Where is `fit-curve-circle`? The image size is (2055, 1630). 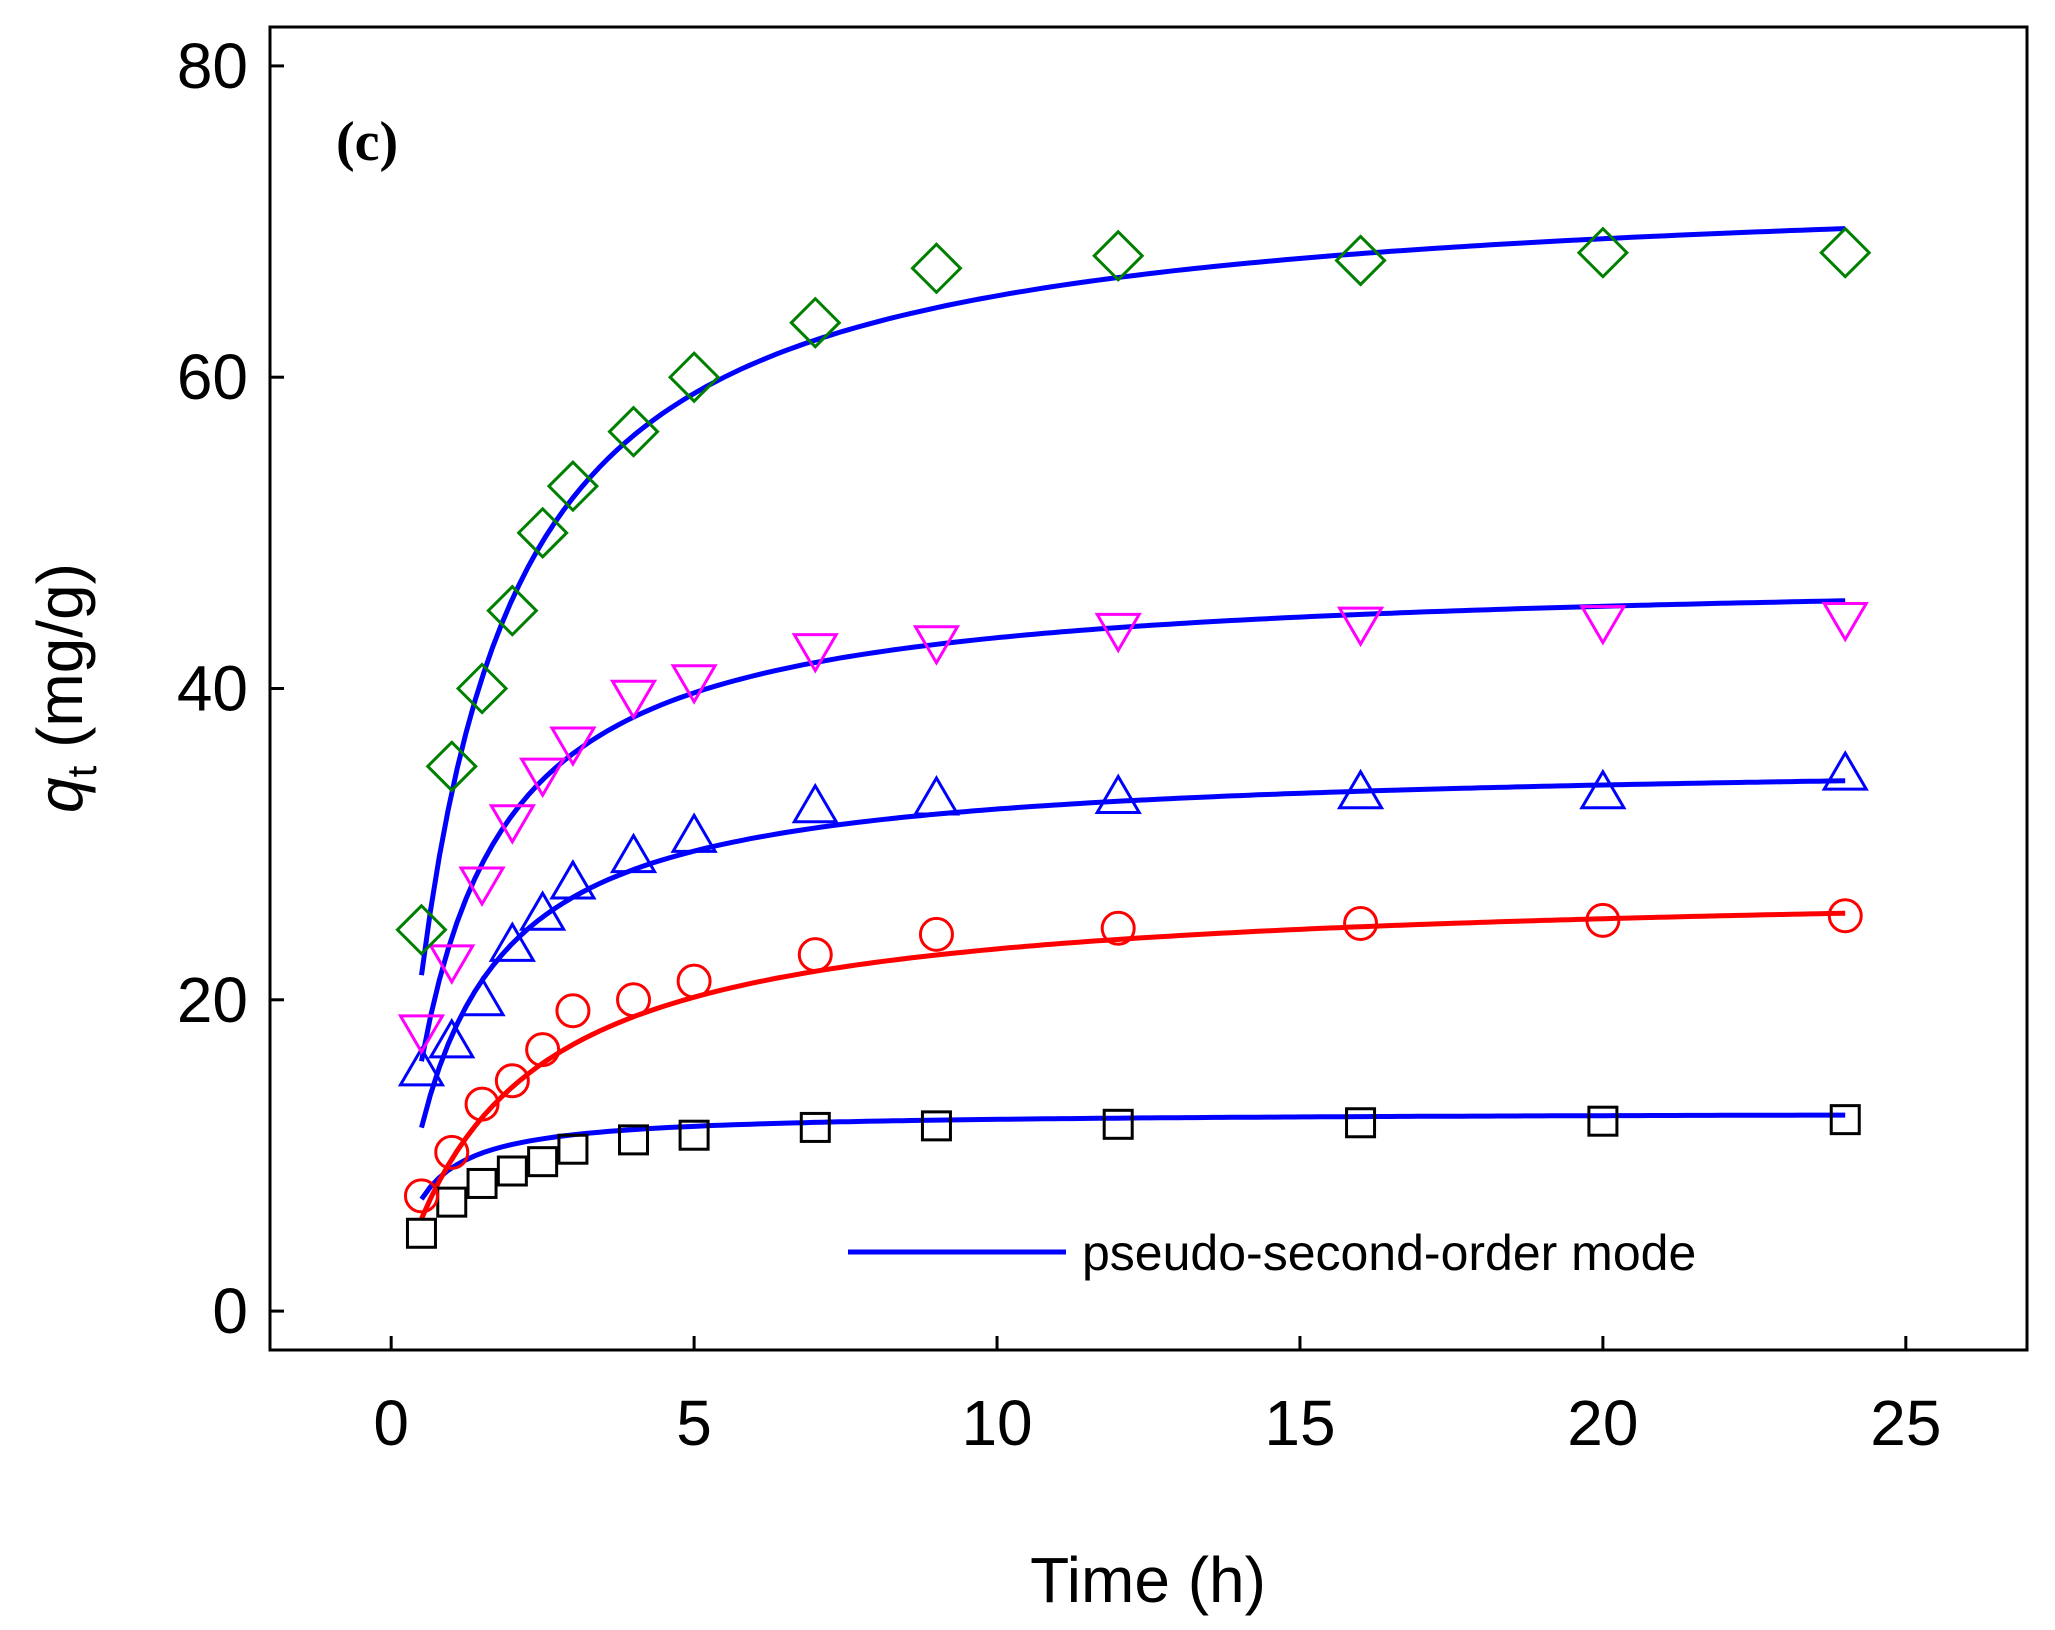
fit-curve-circle is located at coordinates (1132, 1065).